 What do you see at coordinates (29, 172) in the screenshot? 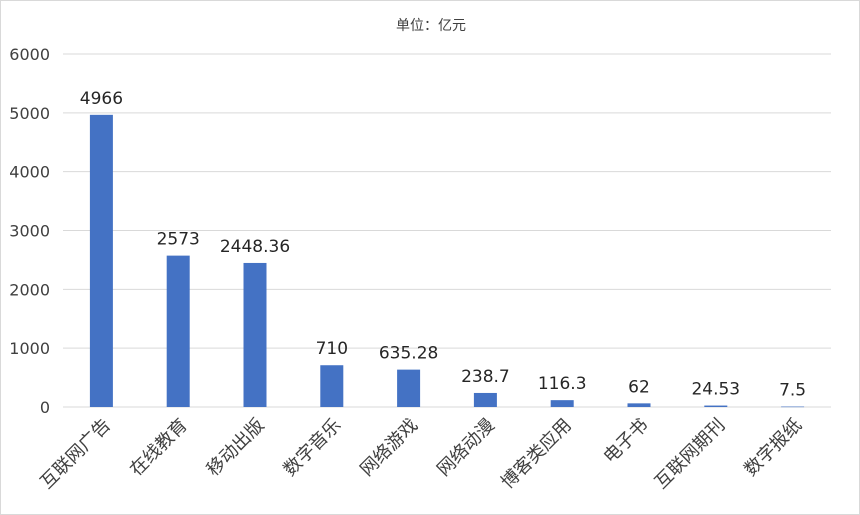
I see `y-tick-label: 4000` at bounding box center [29, 172].